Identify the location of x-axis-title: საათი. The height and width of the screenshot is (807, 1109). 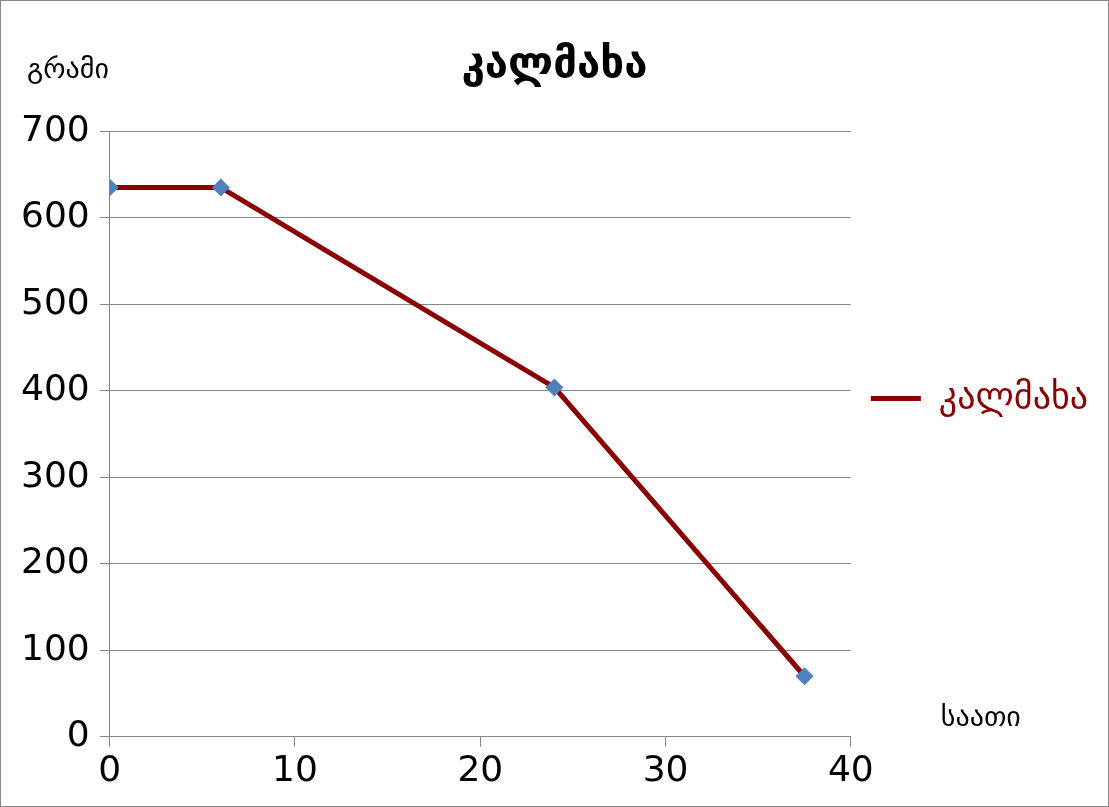
(980, 717).